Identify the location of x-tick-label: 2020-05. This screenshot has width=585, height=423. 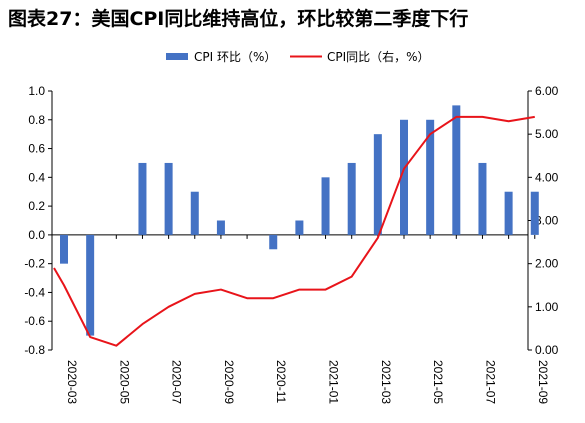
(124, 382).